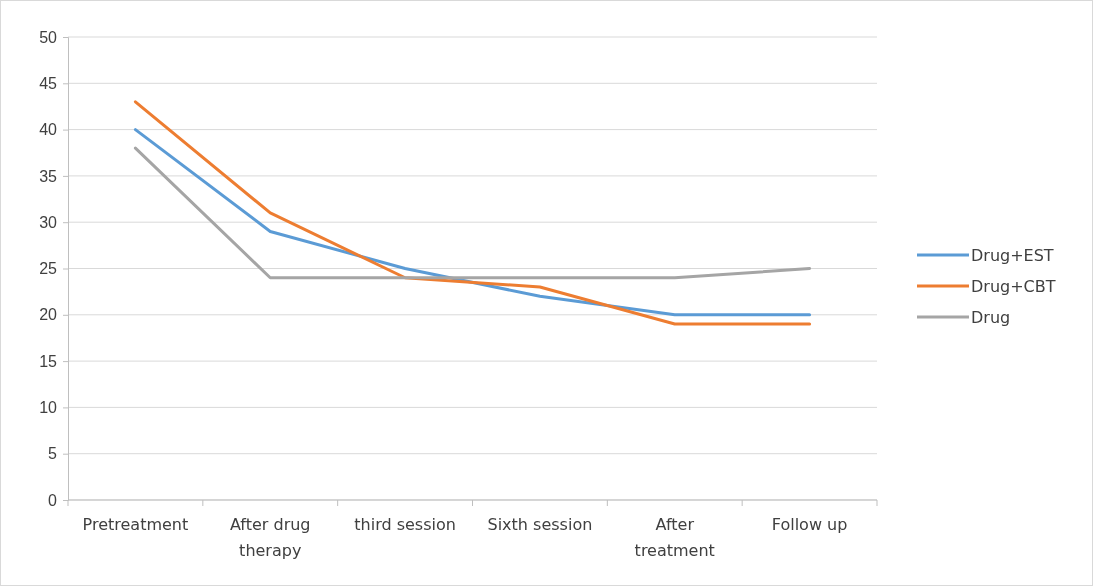 The height and width of the screenshot is (587, 1094). What do you see at coordinates (674, 537) in the screenshot?
I see `x-tick-label: After treatment` at bounding box center [674, 537].